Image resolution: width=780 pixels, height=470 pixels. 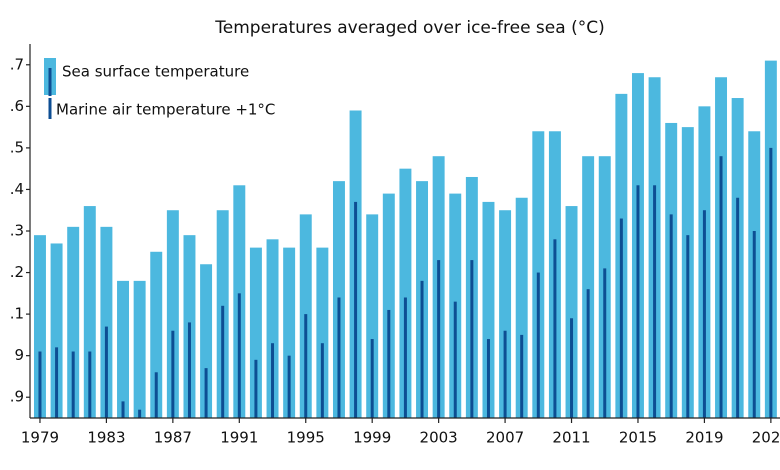 What do you see at coordinates (306, 438) in the screenshot?
I see `x-tick-label: 1995` at bounding box center [306, 438].